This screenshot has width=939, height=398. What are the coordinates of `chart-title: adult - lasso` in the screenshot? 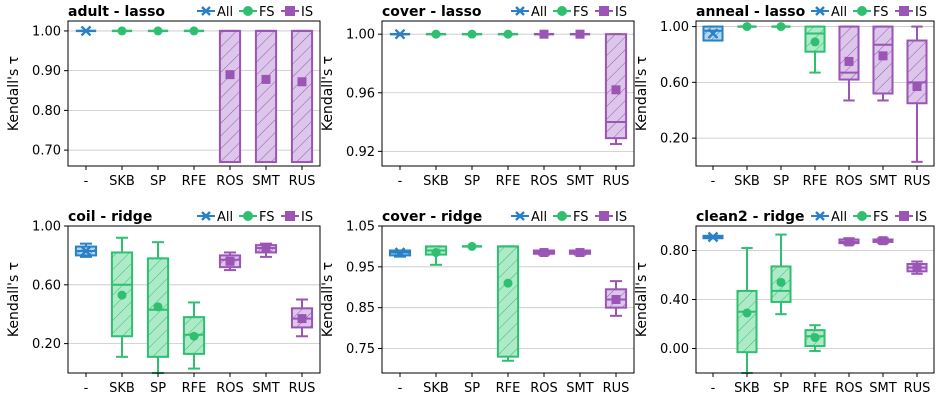 It's located at (116, 12).